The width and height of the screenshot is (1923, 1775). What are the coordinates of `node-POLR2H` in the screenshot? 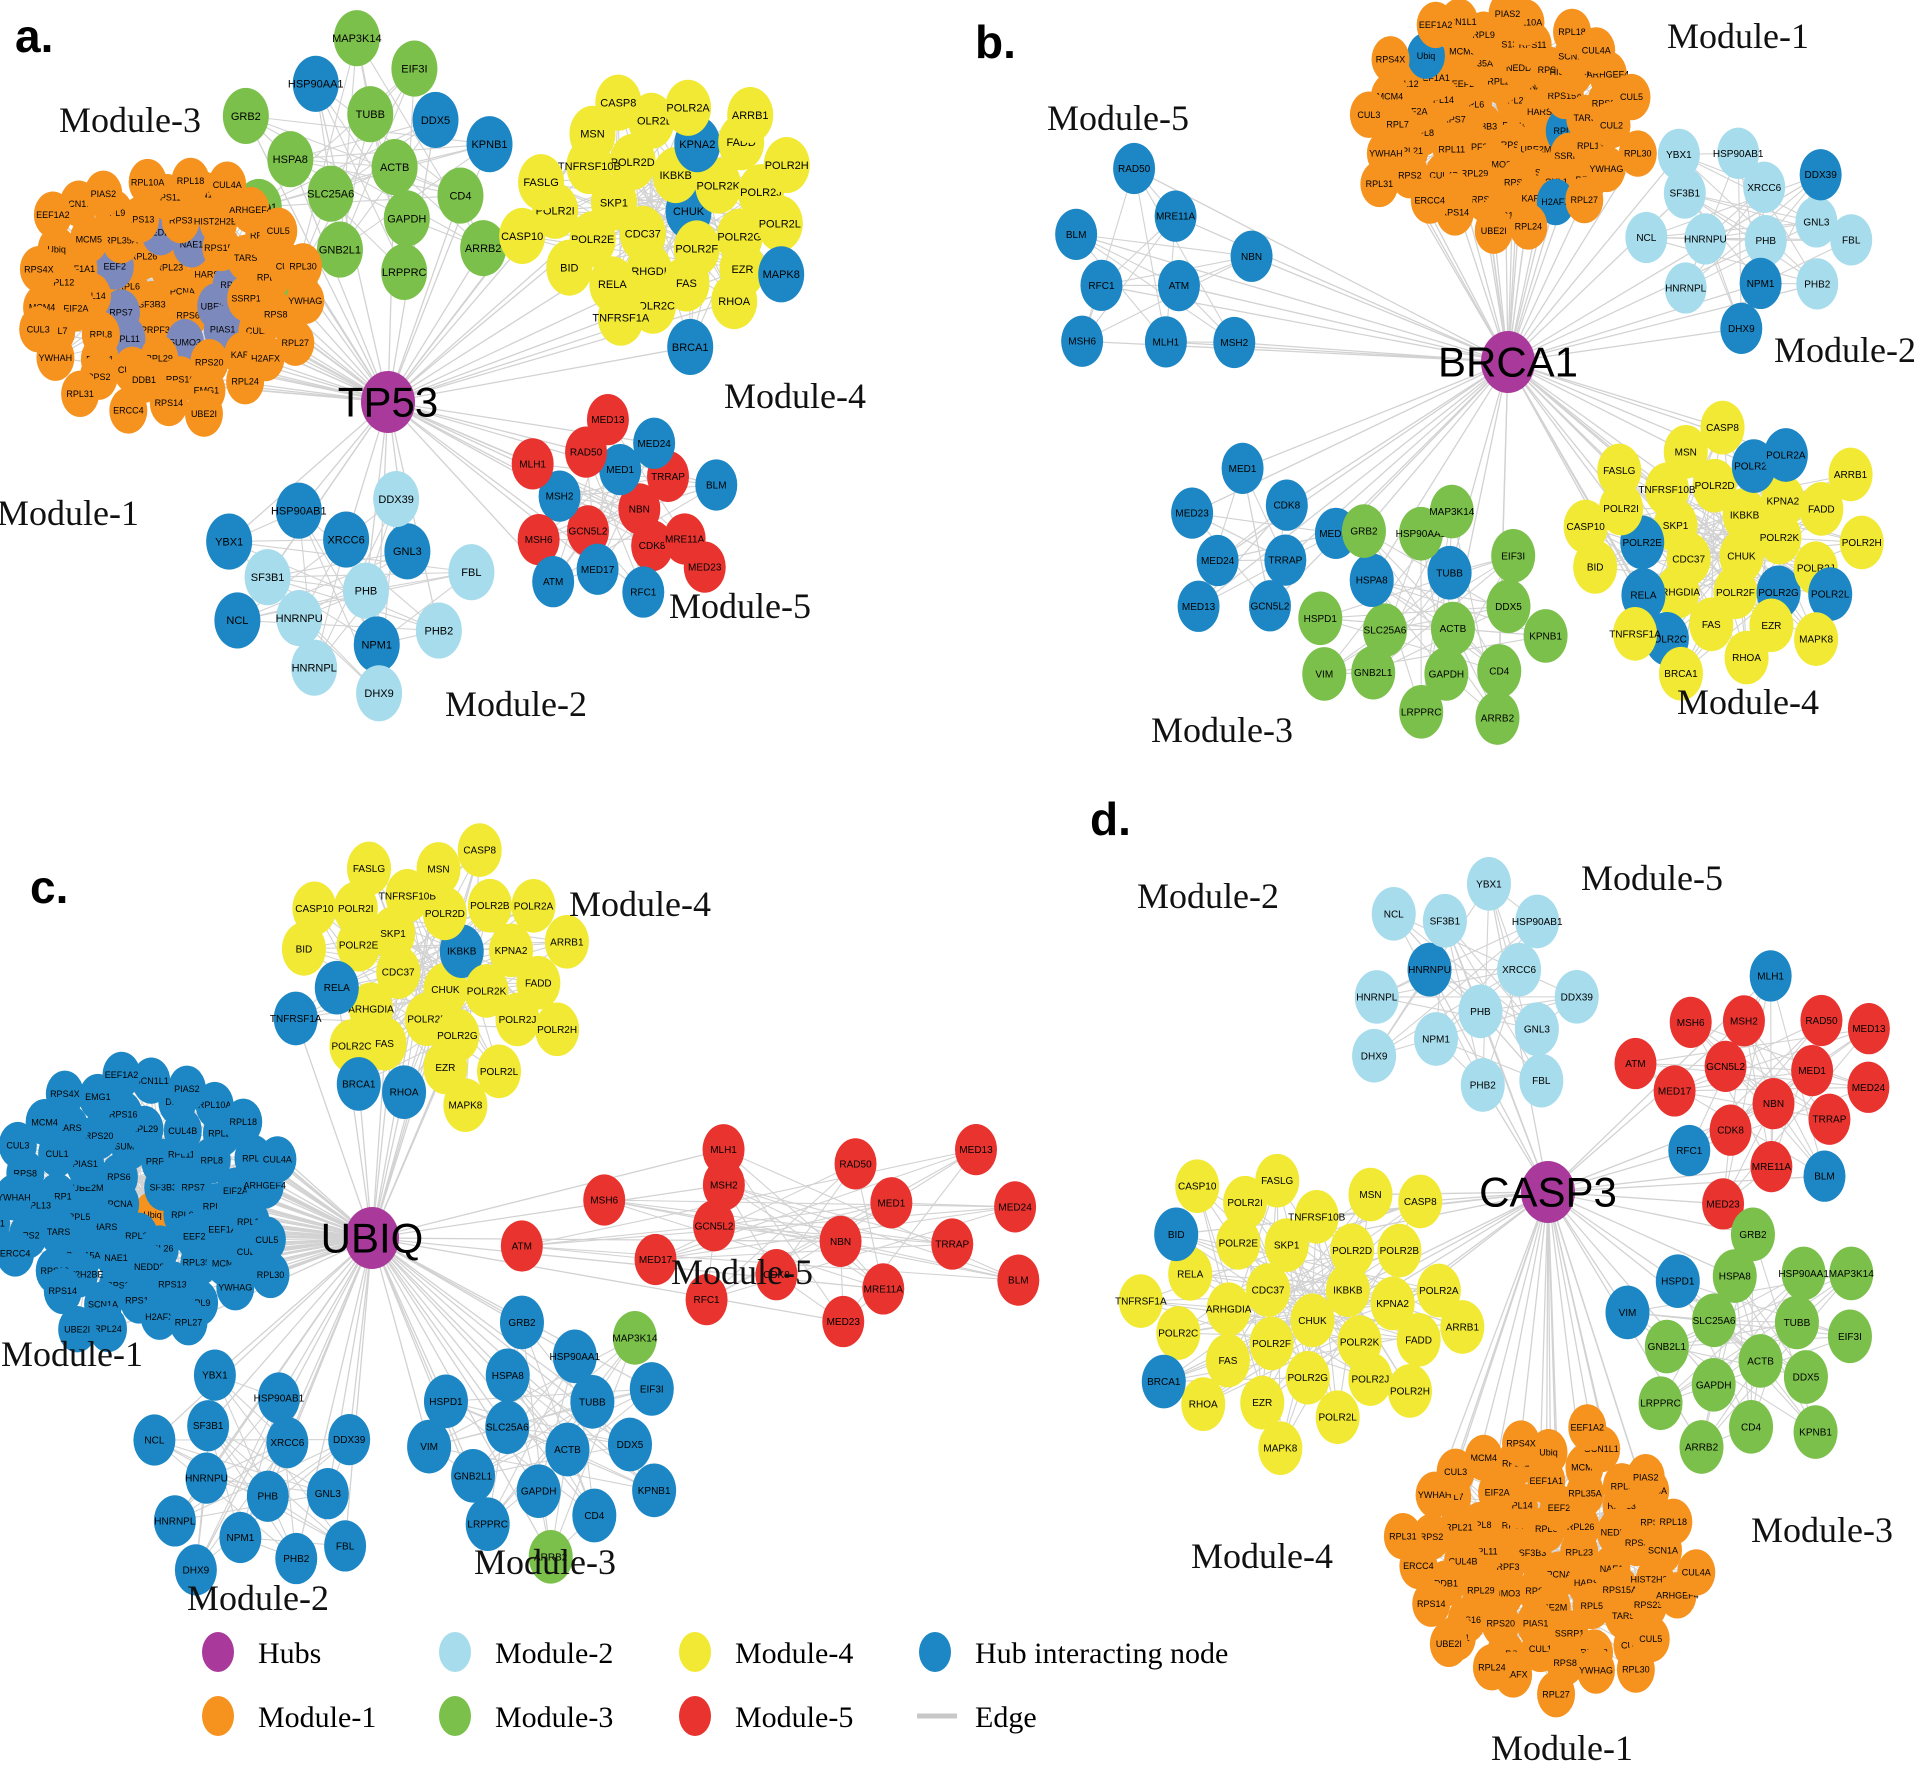 It's located at (557, 1029).